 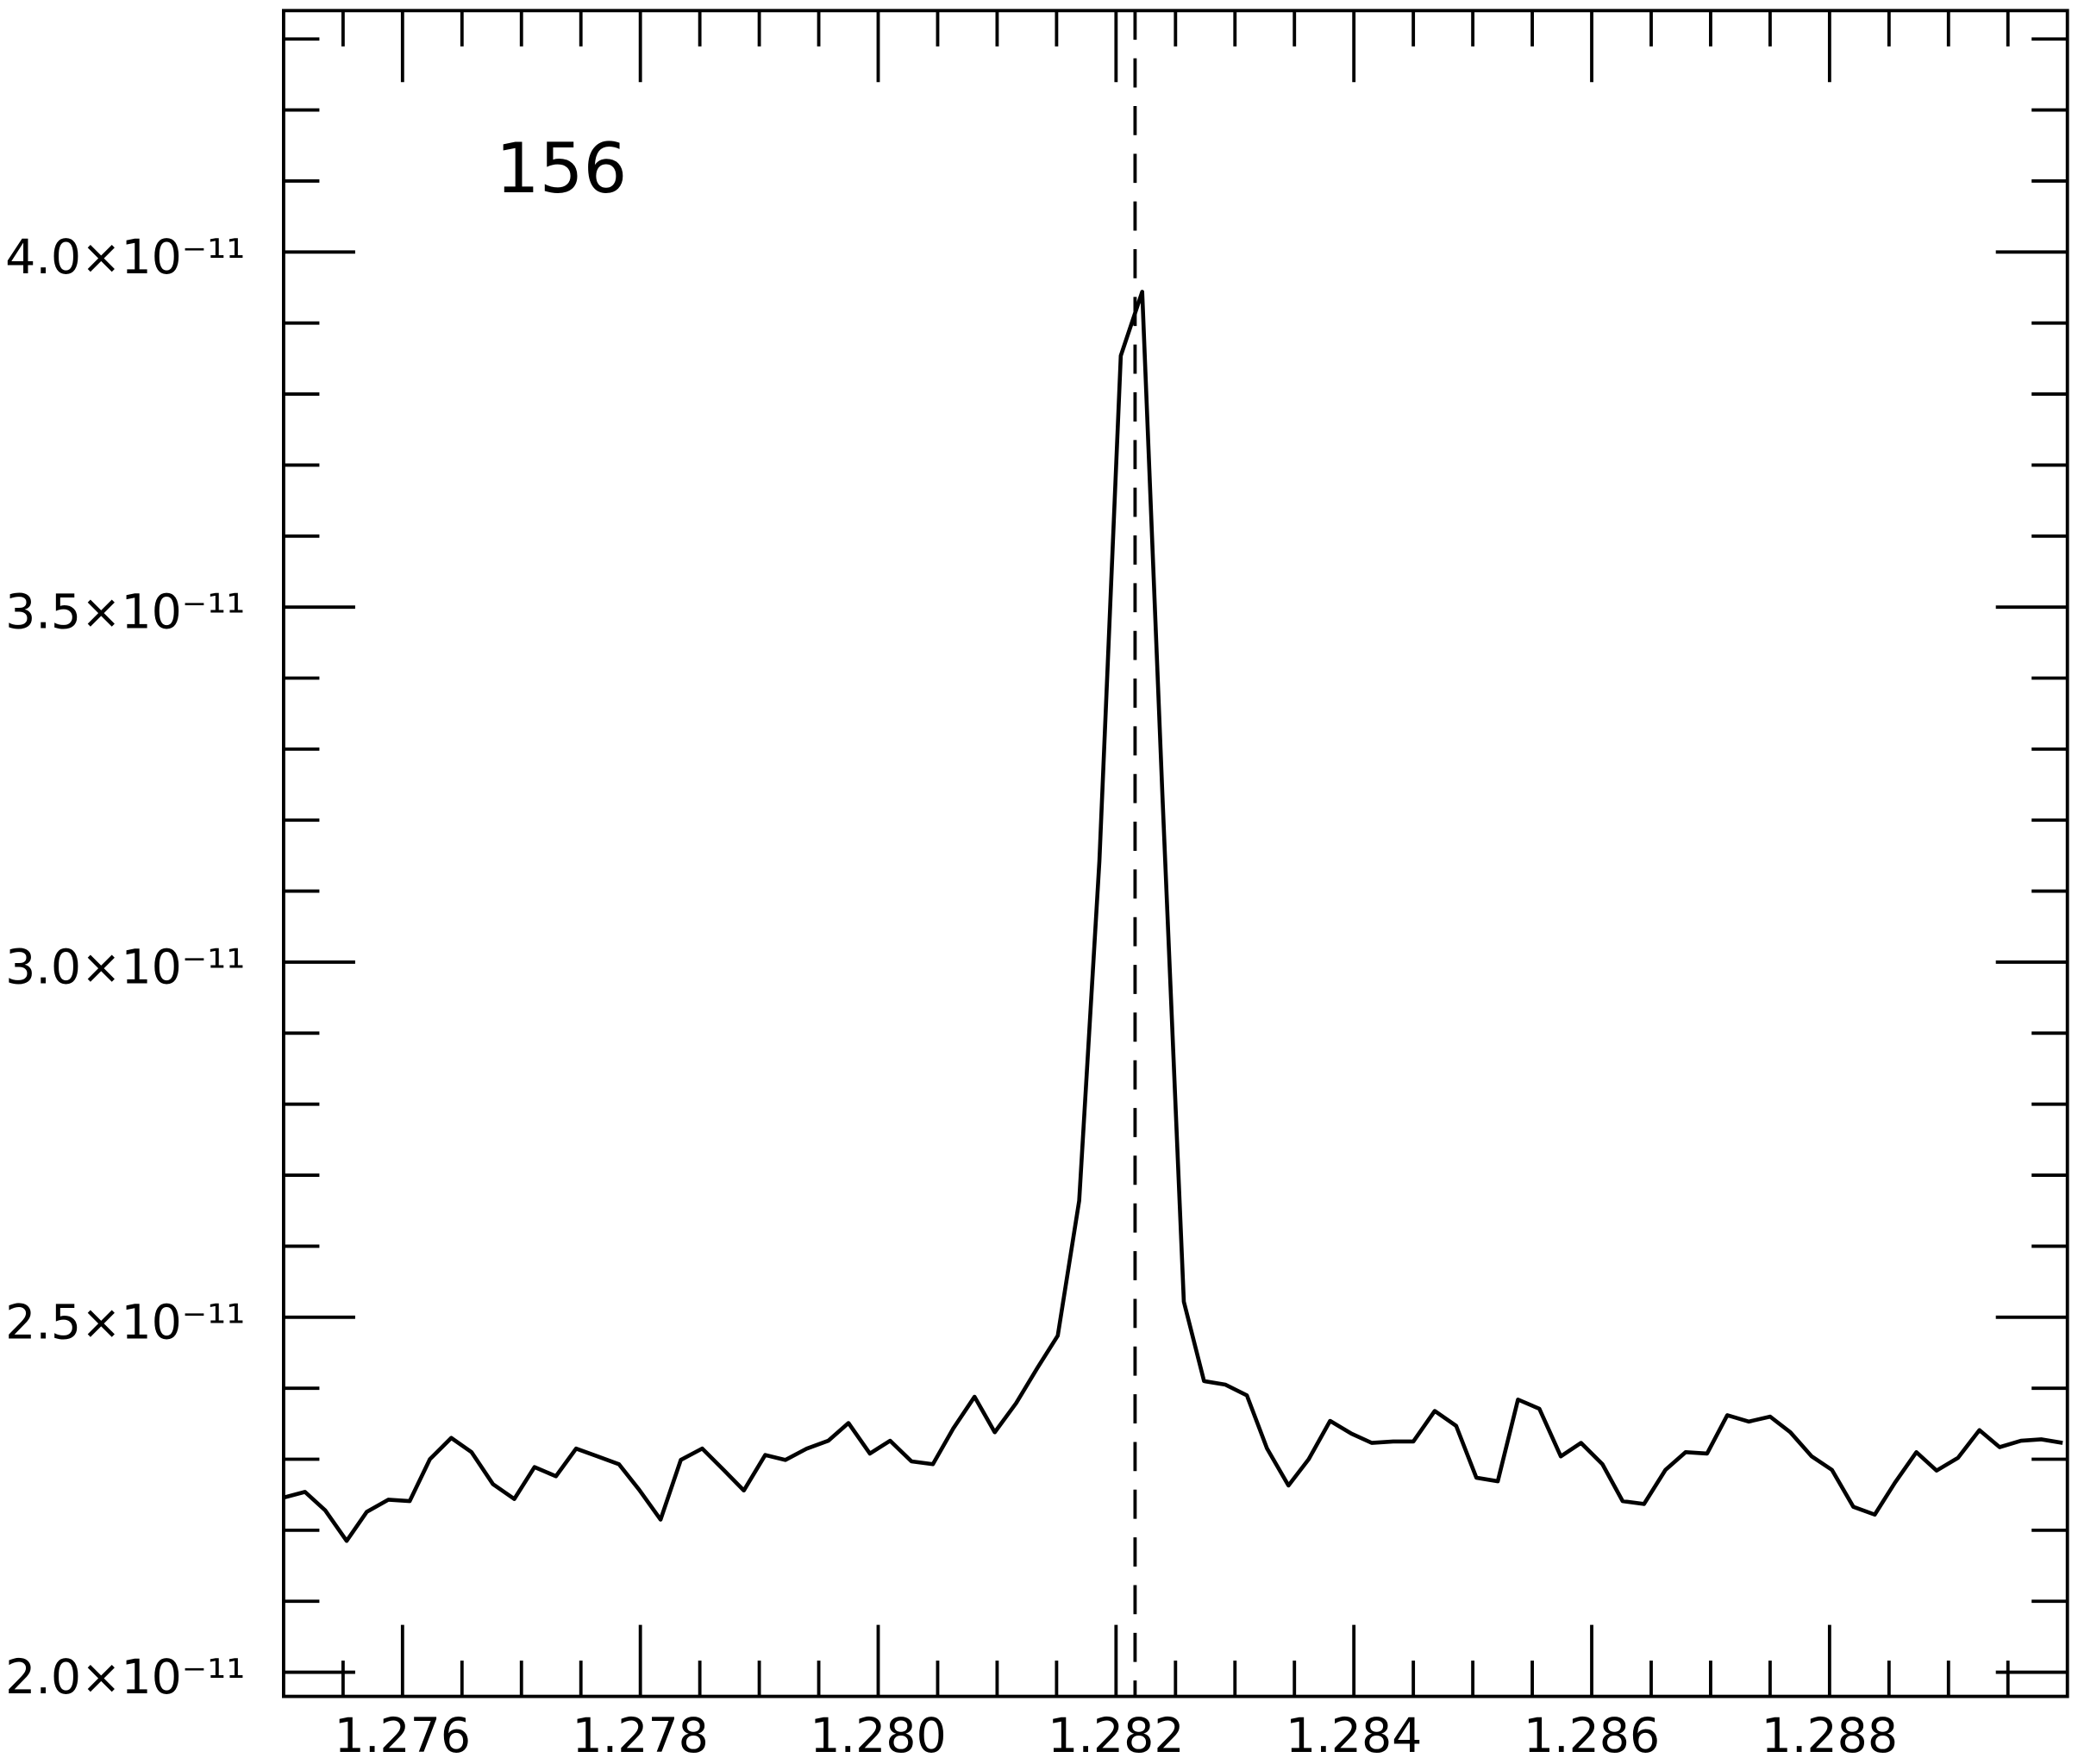 What do you see at coordinates (125, 1323) in the screenshot?
I see `y-tick-label: 2.5×10⁻¹¹` at bounding box center [125, 1323].